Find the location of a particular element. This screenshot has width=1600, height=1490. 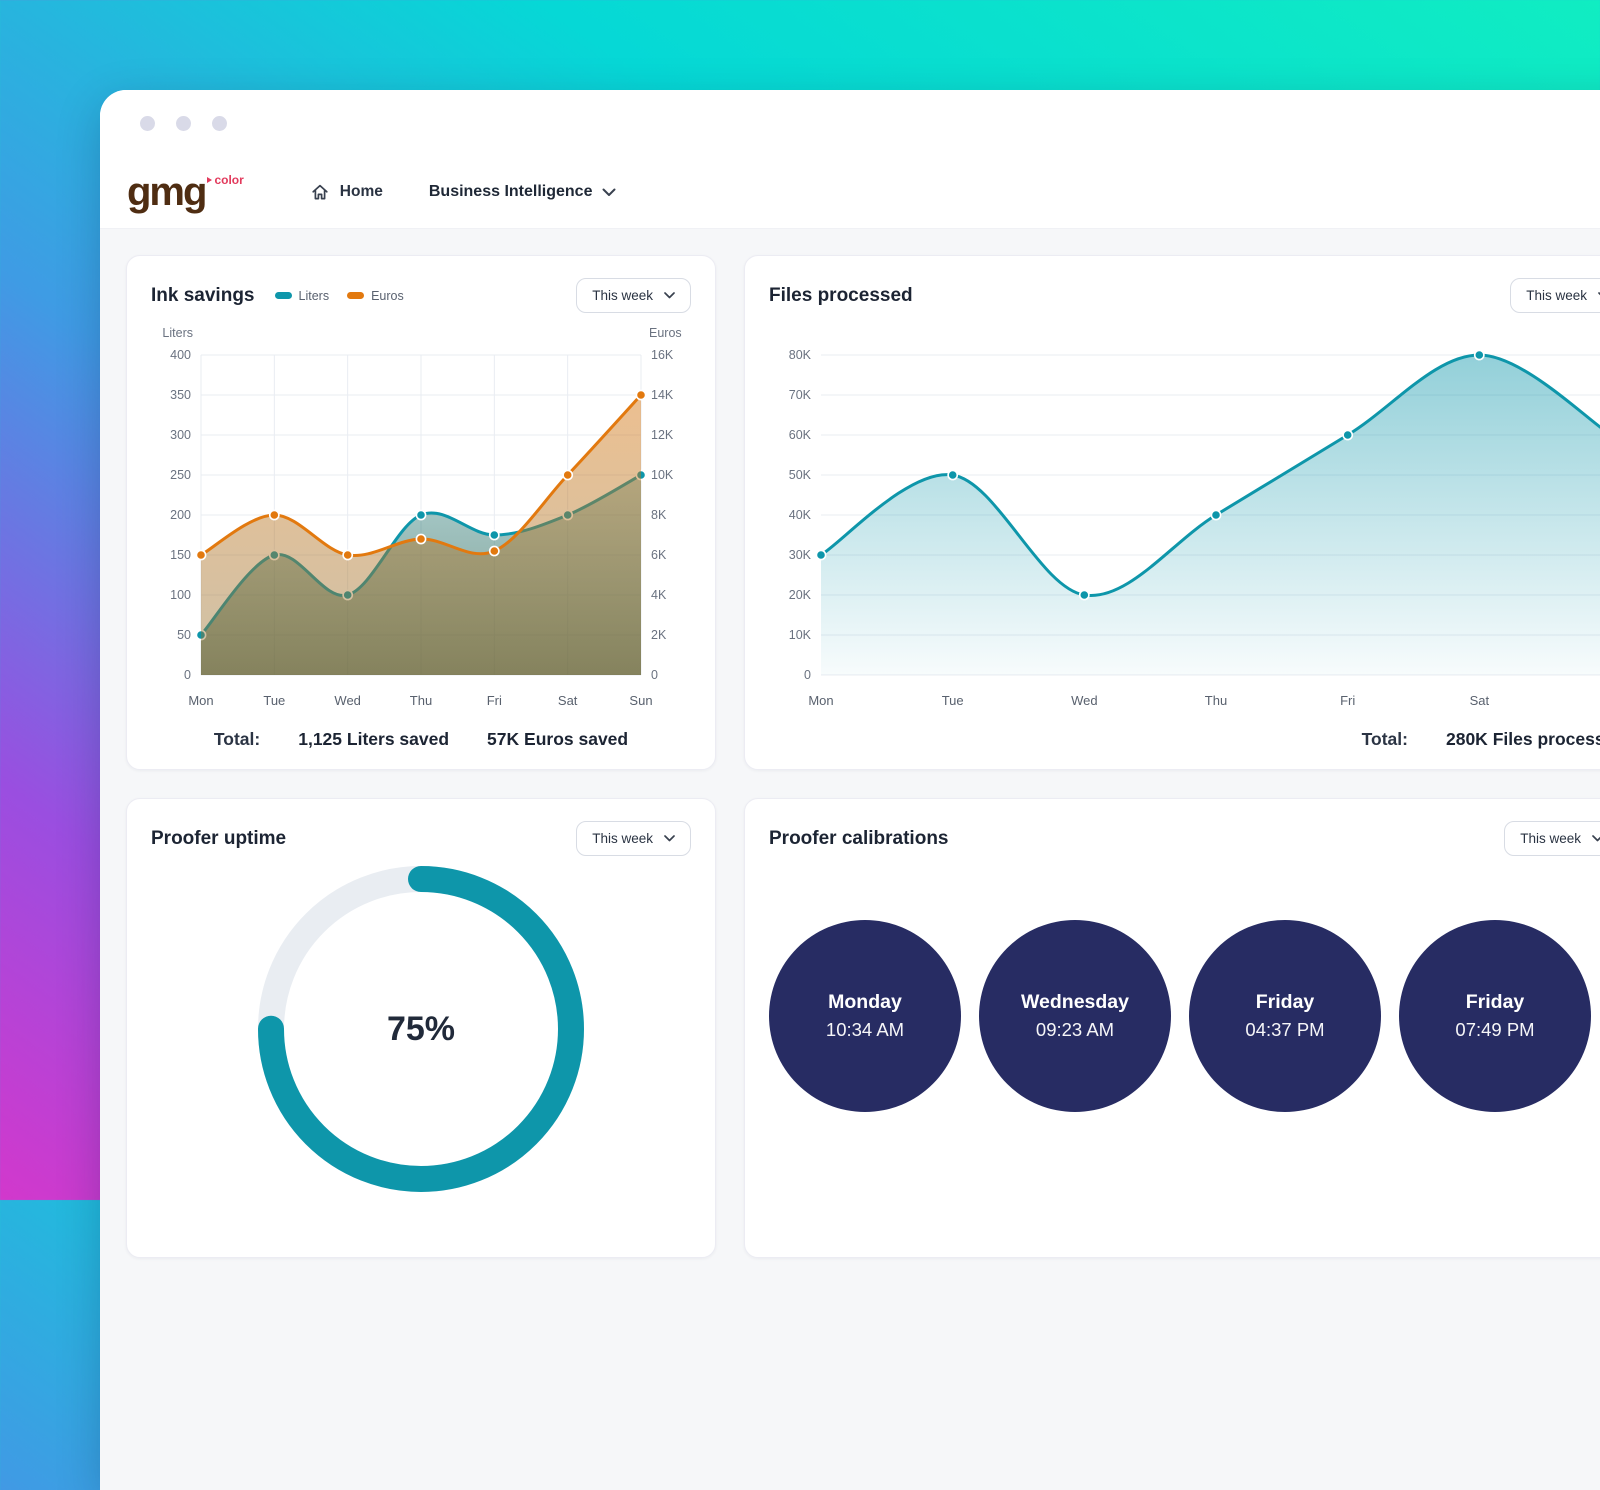

svg-text: 100 is located at coordinates (180, 595).